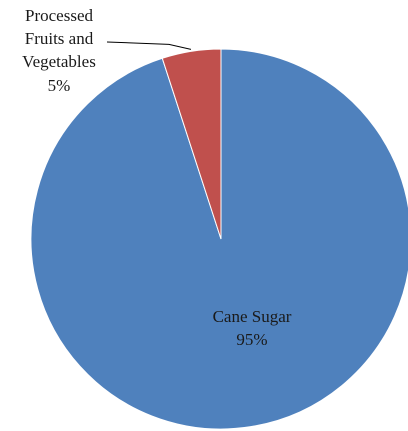 Image resolution: width=408 pixels, height=431 pixels. Describe the element at coordinates (59, 85) in the screenshot. I see `slice-value-processed-fruits: 5%` at that location.